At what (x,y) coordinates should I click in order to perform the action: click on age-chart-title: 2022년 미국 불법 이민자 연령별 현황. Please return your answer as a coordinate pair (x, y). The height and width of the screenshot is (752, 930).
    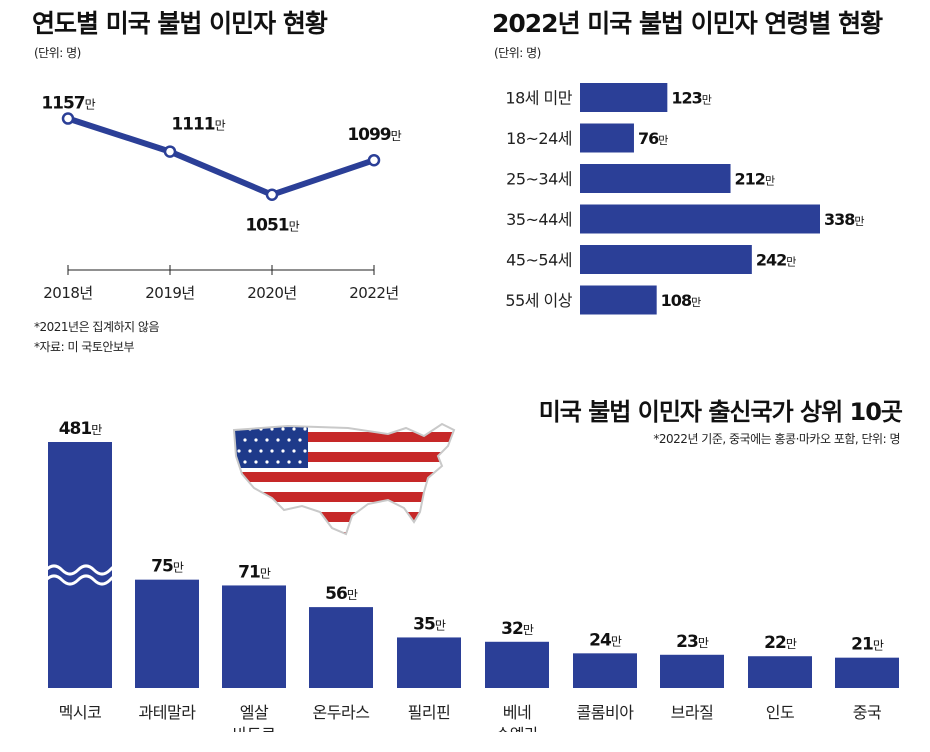
    Looking at the image, I should click on (687, 23).